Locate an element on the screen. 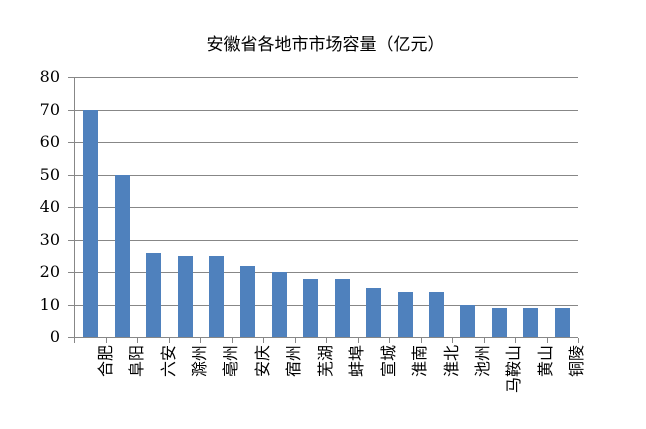 This screenshot has height=429, width=646. x-label-cell: 亳州 is located at coordinates (220, 385).